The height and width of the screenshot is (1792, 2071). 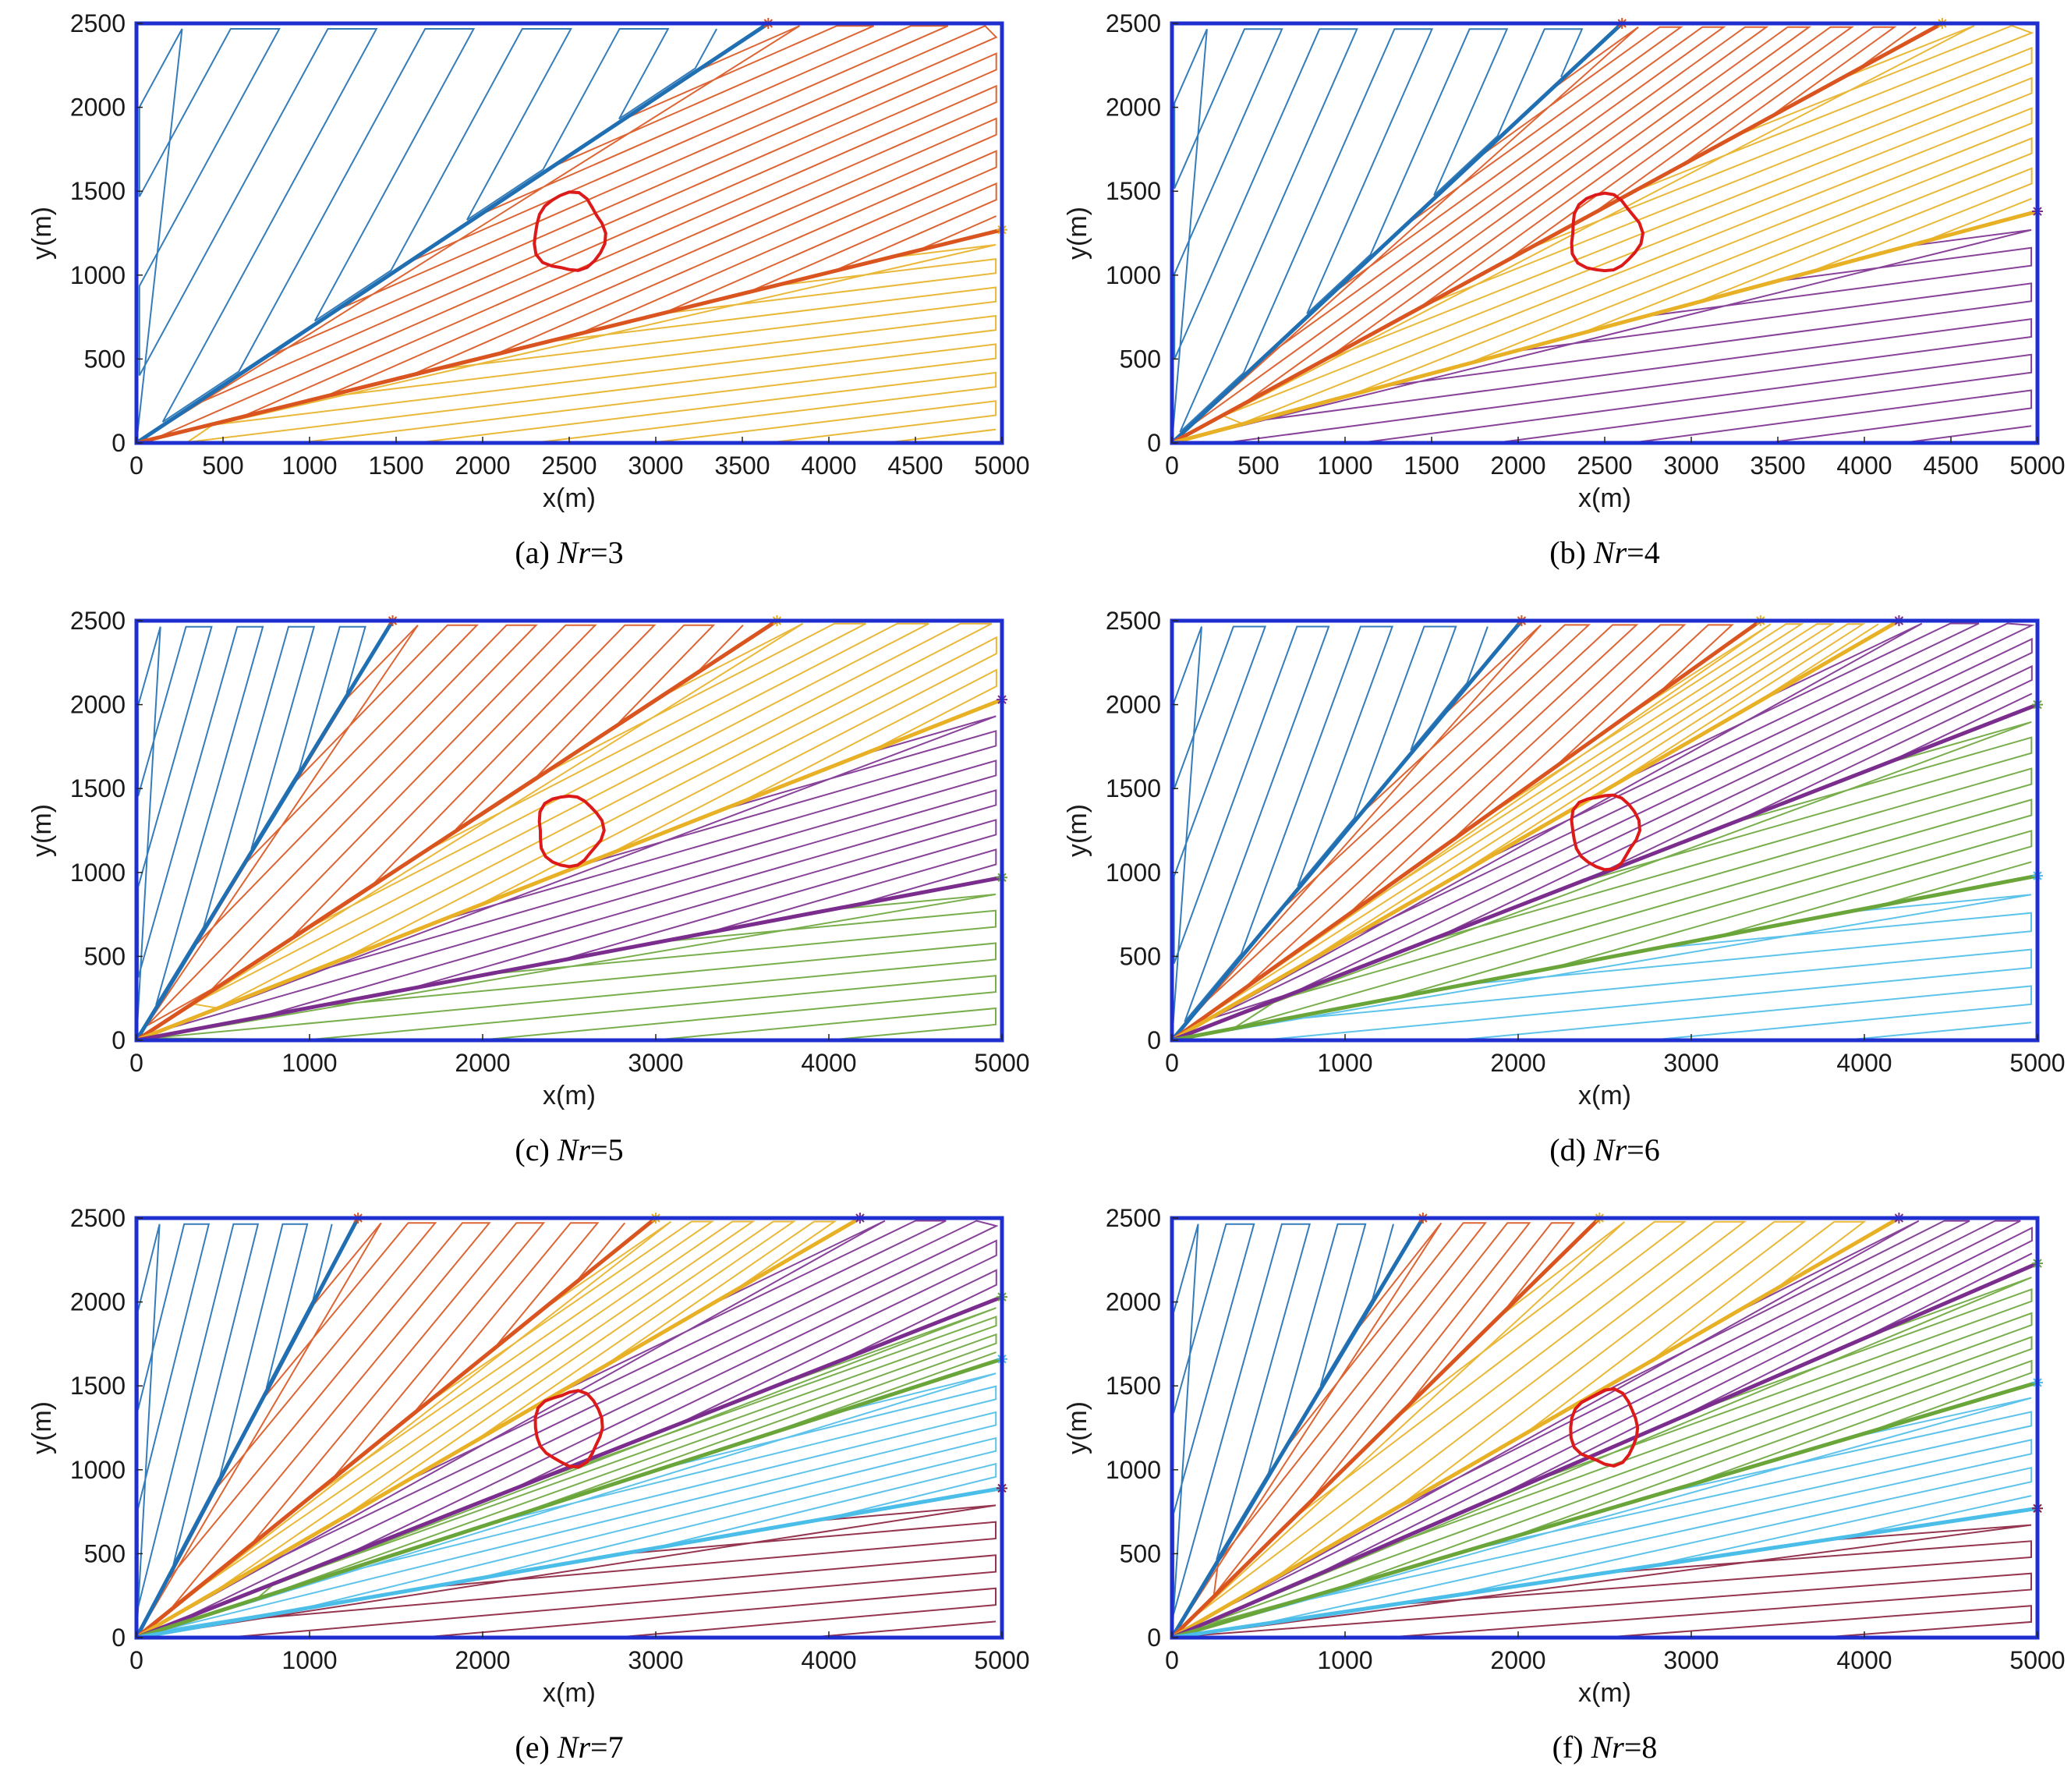 I want to click on caption-value: =8, so click(x=1641, y=1747).